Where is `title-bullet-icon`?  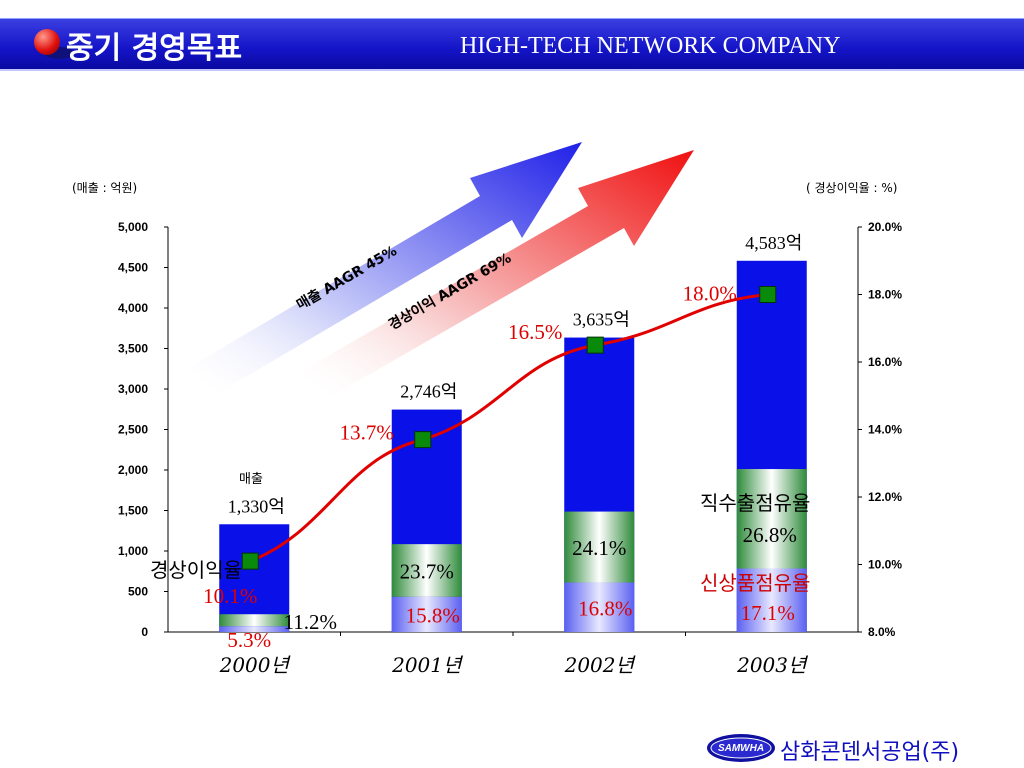 title-bullet-icon is located at coordinates (47, 42).